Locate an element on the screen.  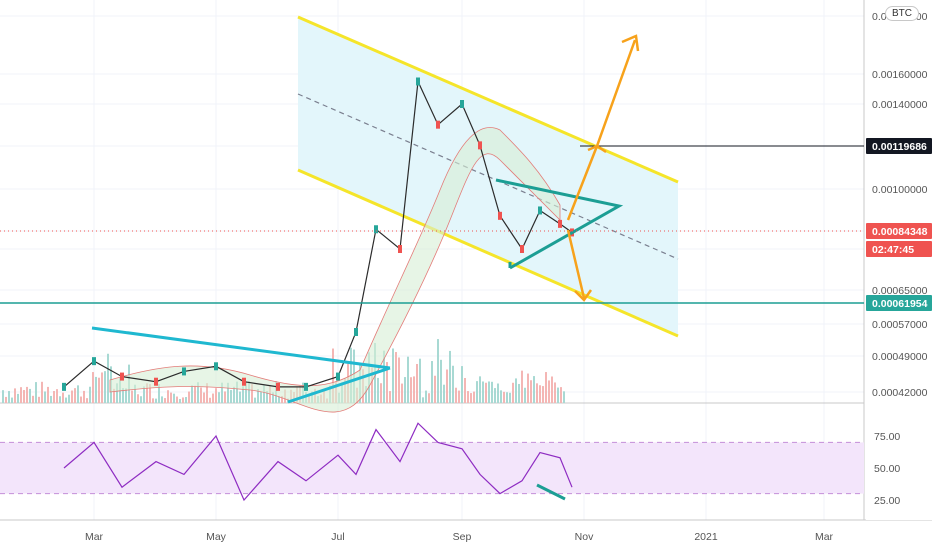
time-axis-label: 2021 is located at coordinates (706, 537).